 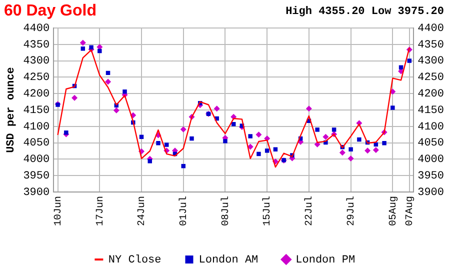 What do you see at coordinates (310, 211) in the screenshot?
I see `x-tick-label: 22Jul` at bounding box center [310, 211].